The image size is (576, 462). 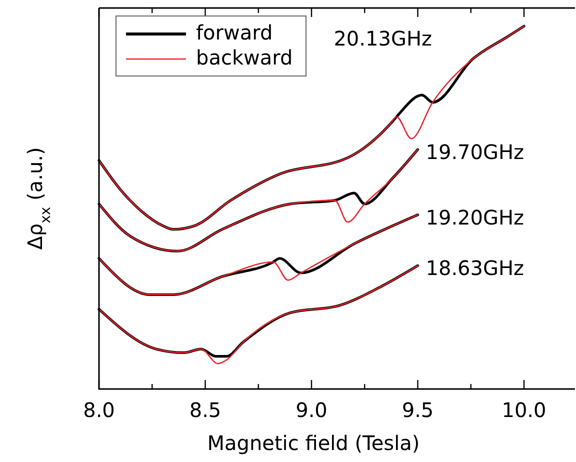 I want to click on x-tick-label: 8.5, so click(x=205, y=410).